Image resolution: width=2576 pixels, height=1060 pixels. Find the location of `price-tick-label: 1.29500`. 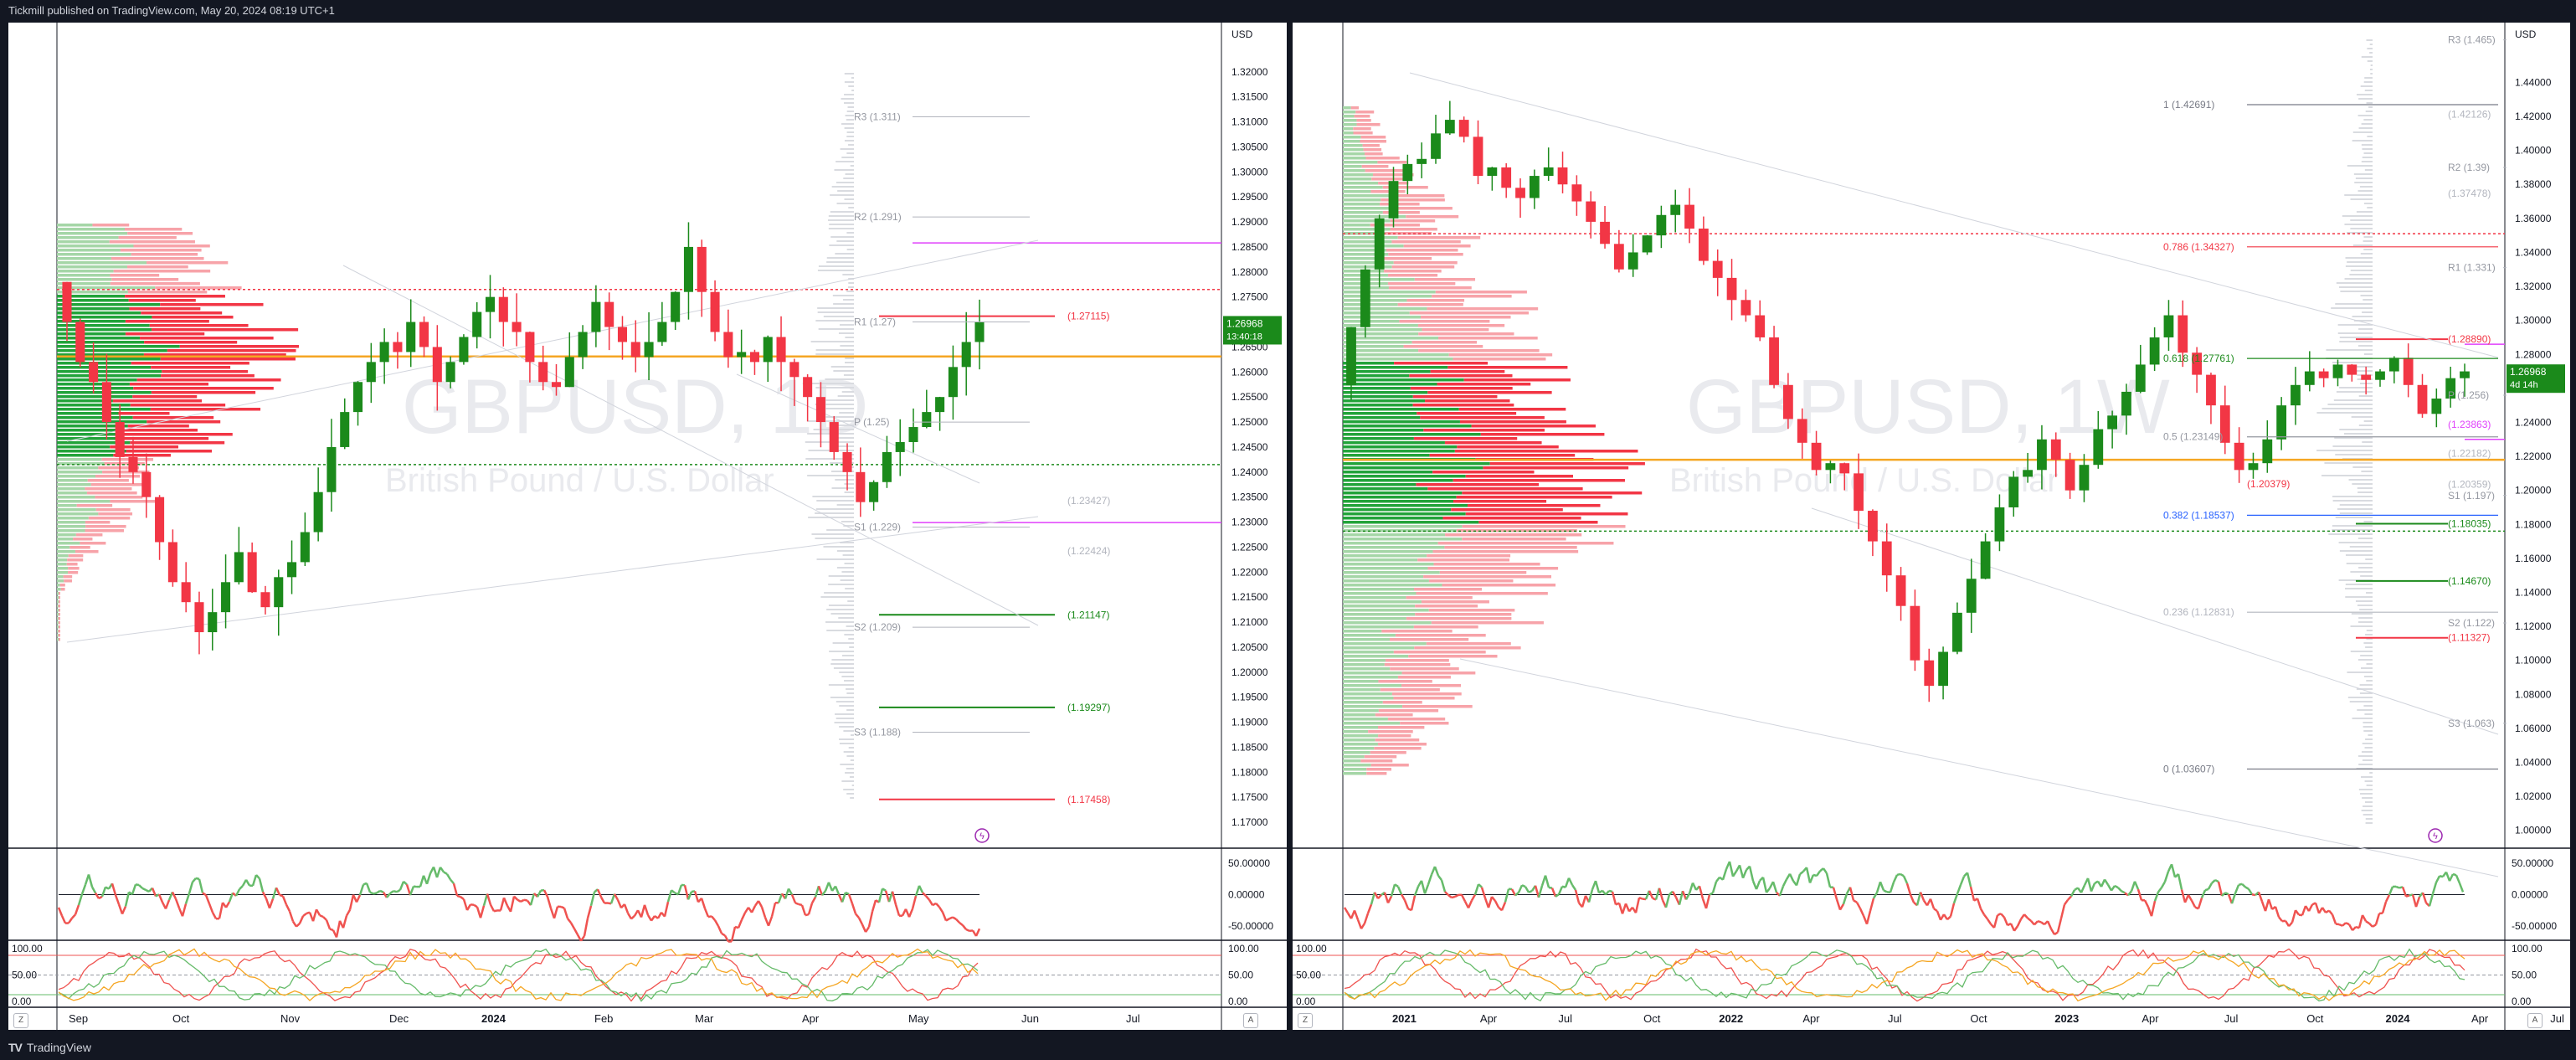

price-tick-label: 1.29500 is located at coordinates (1250, 197).